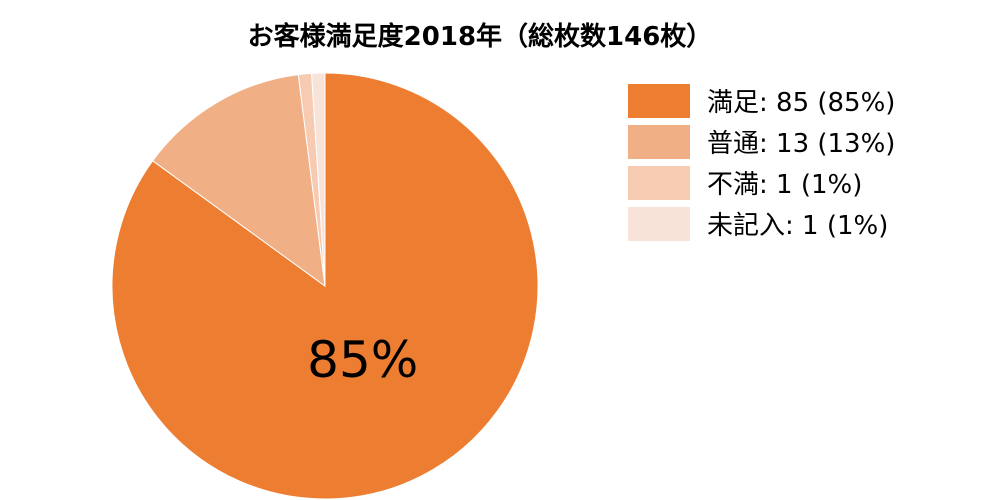  Describe the element at coordinates (801, 144) in the screenshot. I see `legend-label-2: 普通: 13 (13%)` at that location.